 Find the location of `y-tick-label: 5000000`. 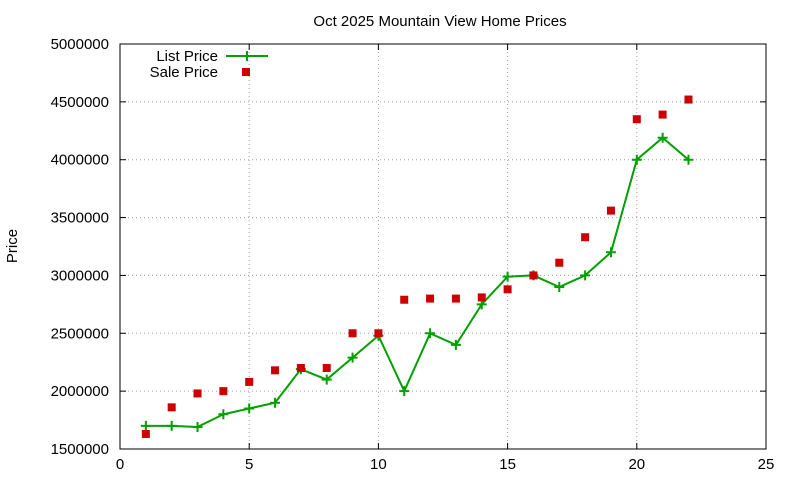

y-tick-label: 5000000 is located at coordinates (80, 44).